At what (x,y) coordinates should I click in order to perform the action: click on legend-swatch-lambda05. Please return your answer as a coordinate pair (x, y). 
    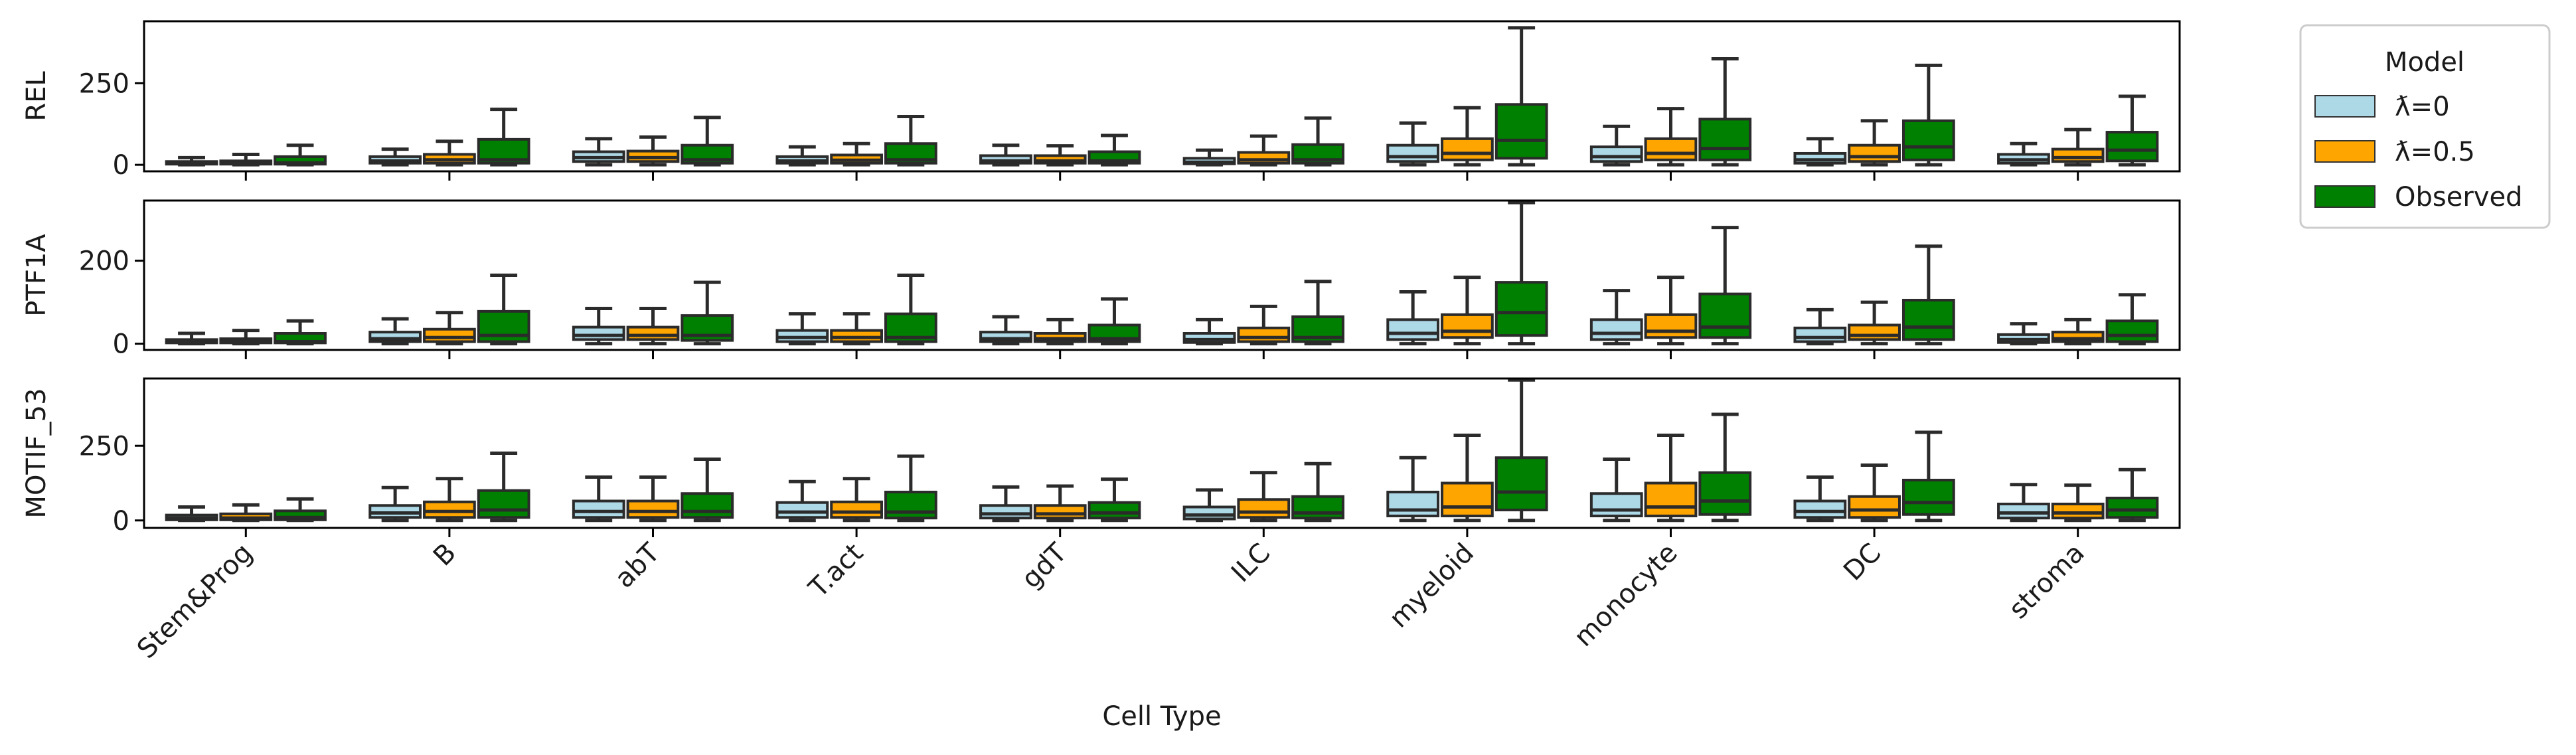
    Looking at the image, I should click on (2344, 151).